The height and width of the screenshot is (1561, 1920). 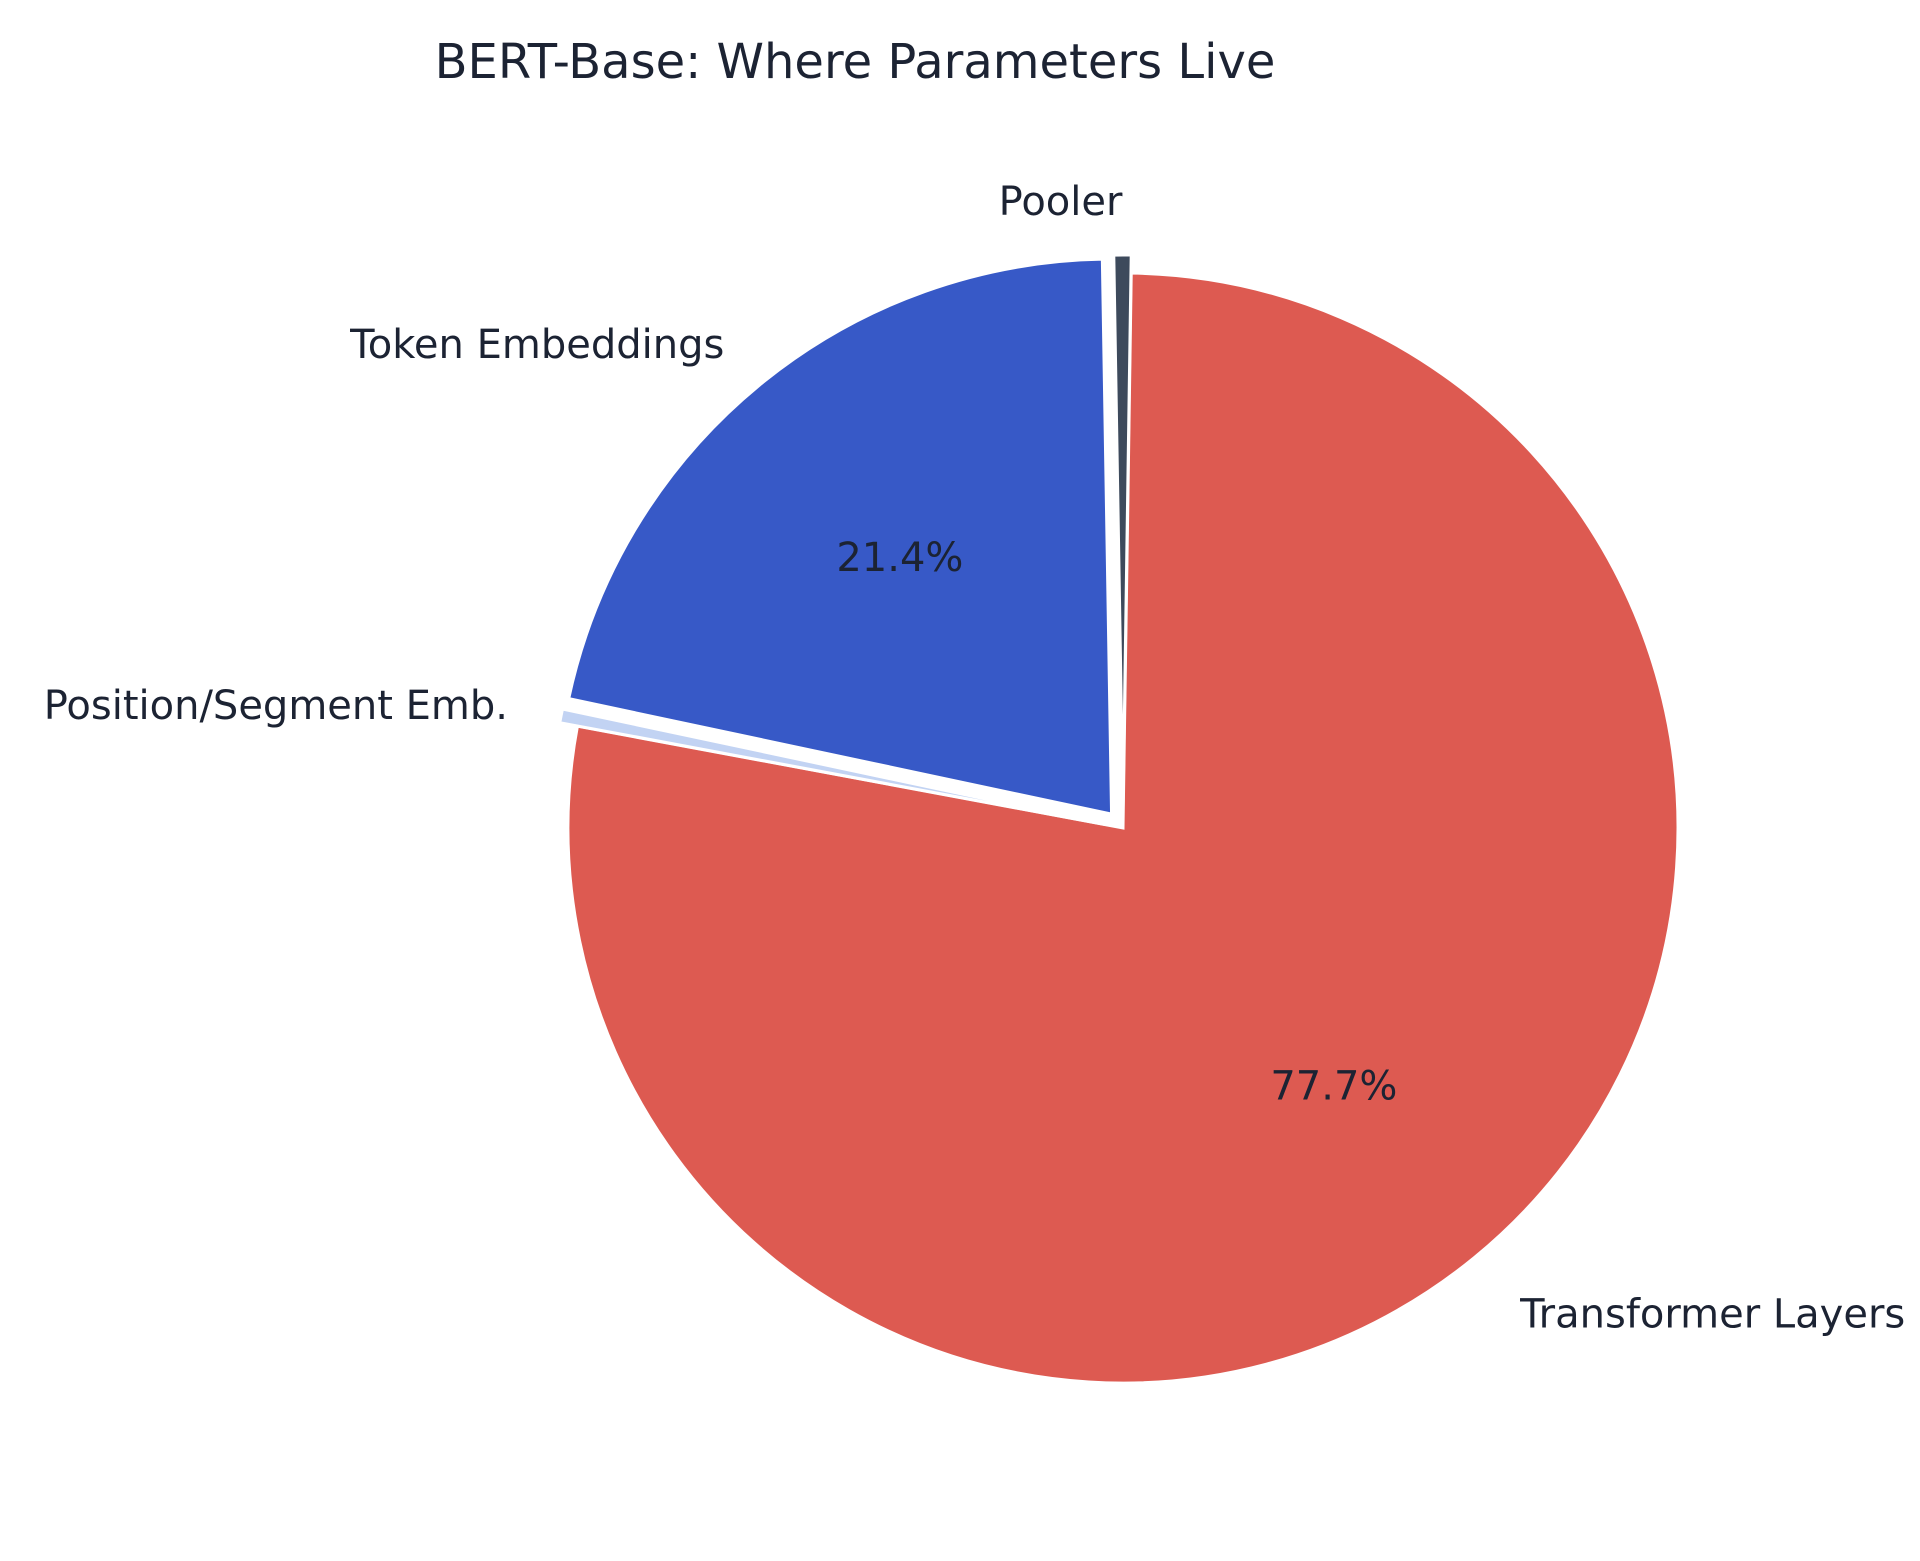 What do you see at coordinates (1061, 202) in the screenshot?
I see `slice-label-pooler: Pooler` at bounding box center [1061, 202].